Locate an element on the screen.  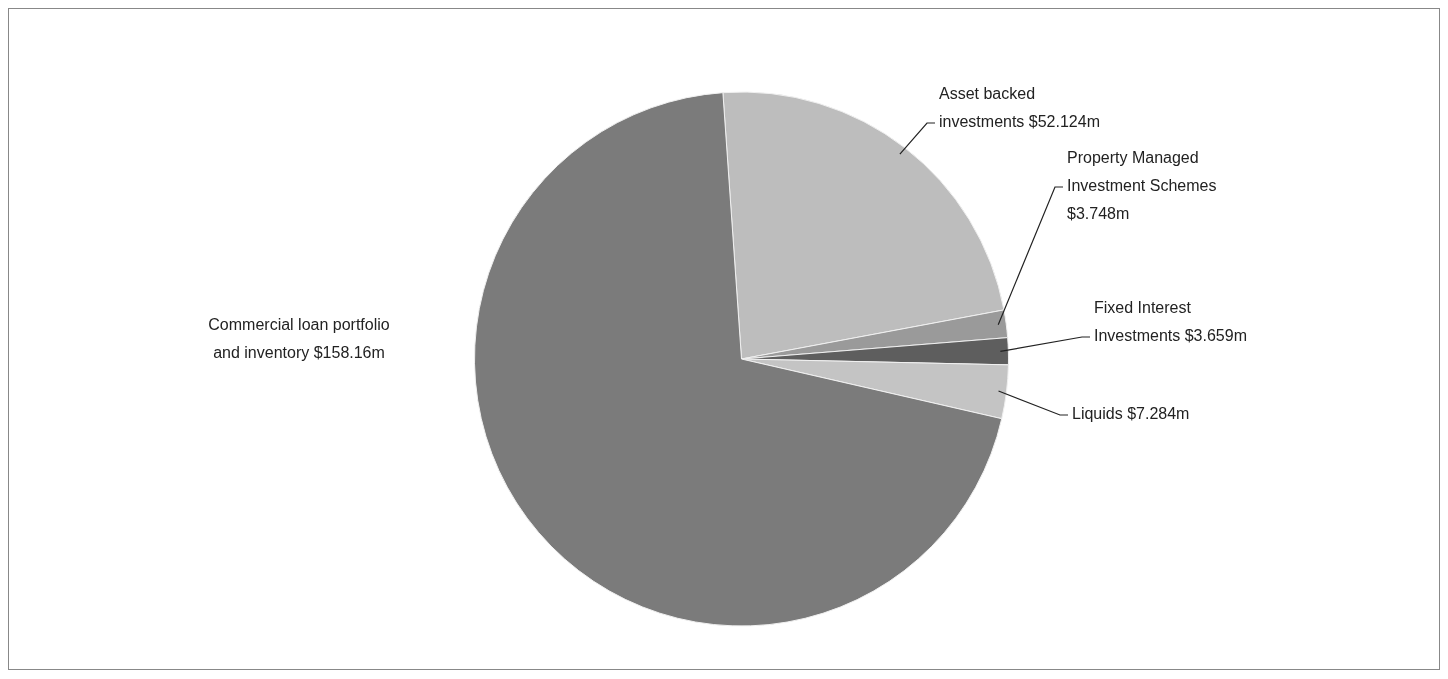
slice-label: Liquids $7.284m is located at coordinates (1131, 414).